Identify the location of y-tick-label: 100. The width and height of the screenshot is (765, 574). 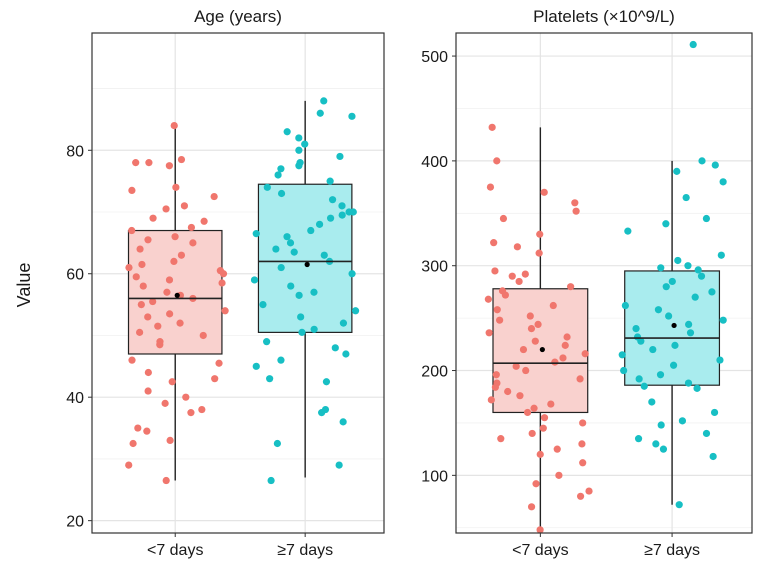
(434, 476).